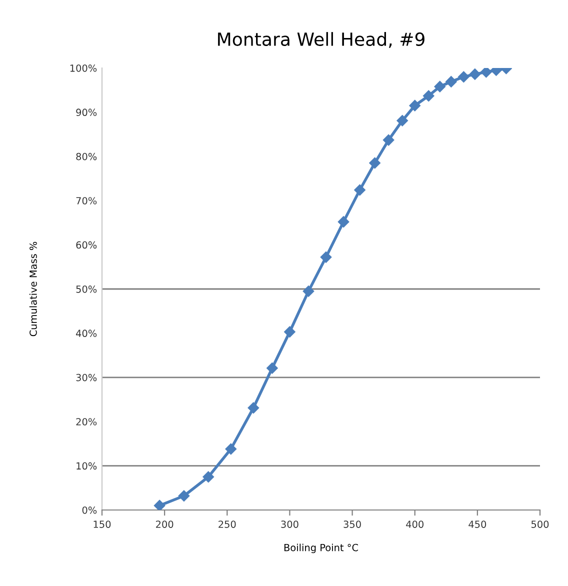 The image size is (568, 586). I want to click on y-tick-label: 50%, so click(86, 289).